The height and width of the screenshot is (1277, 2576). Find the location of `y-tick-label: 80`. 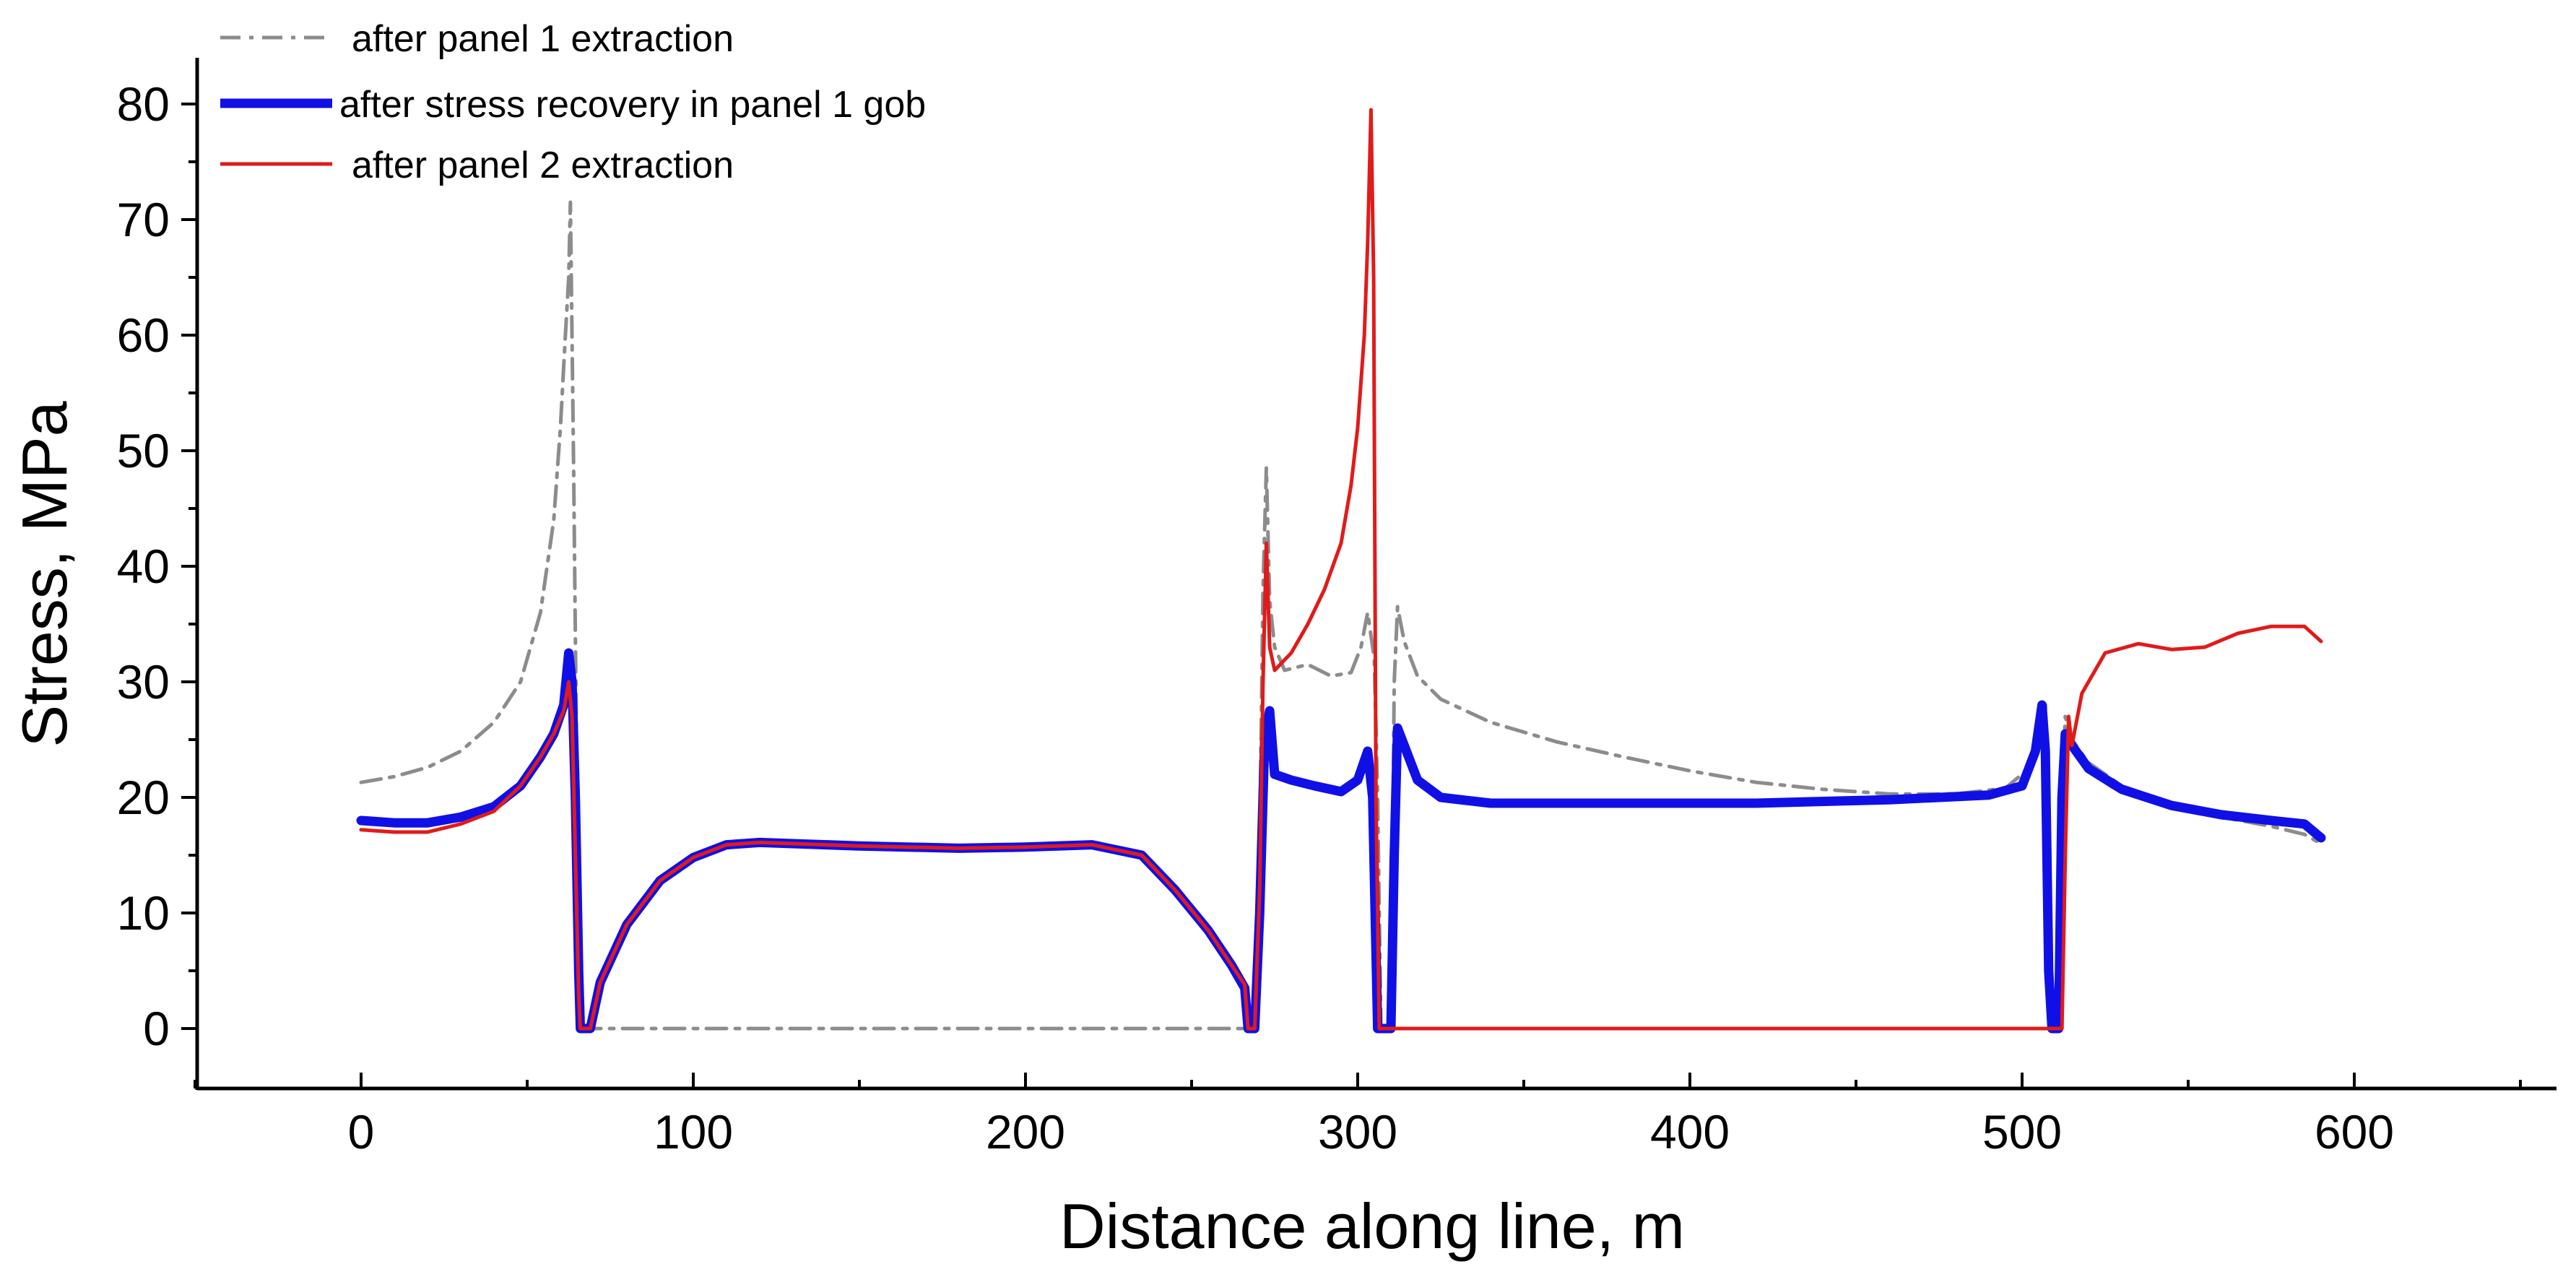

y-tick-label: 80 is located at coordinates (143, 104).